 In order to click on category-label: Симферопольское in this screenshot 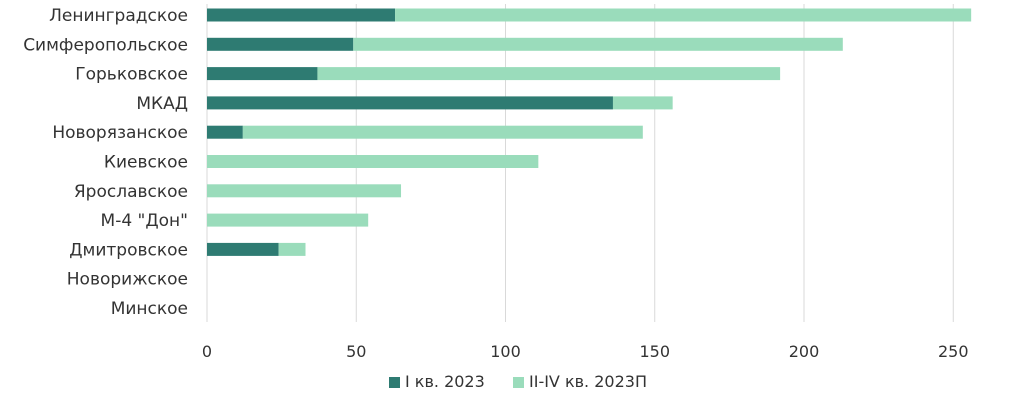, I will do `click(105, 45)`.